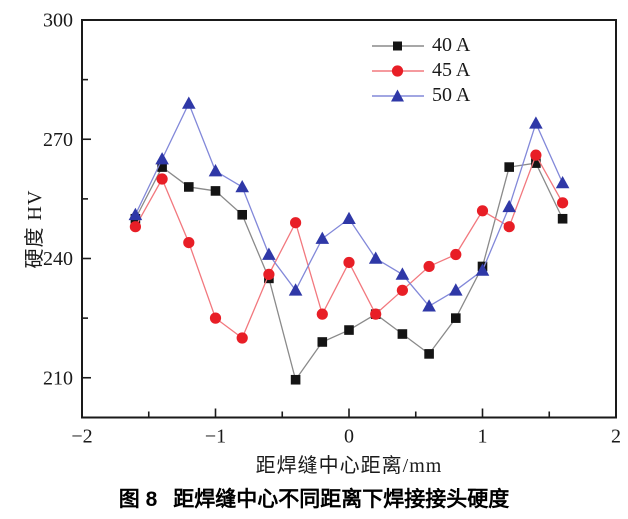 Image resolution: width=628 pixels, height=519 pixels. What do you see at coordinates (138, 499) in the screenshot?
I see `figure-caption-number: 图 8` at bounding box center [138, 499].